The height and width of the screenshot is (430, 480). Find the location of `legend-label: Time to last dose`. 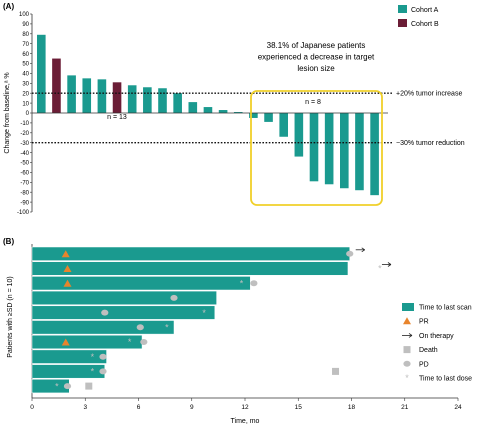

legend-label: Time to last dose is located at coordinates (445, 379).